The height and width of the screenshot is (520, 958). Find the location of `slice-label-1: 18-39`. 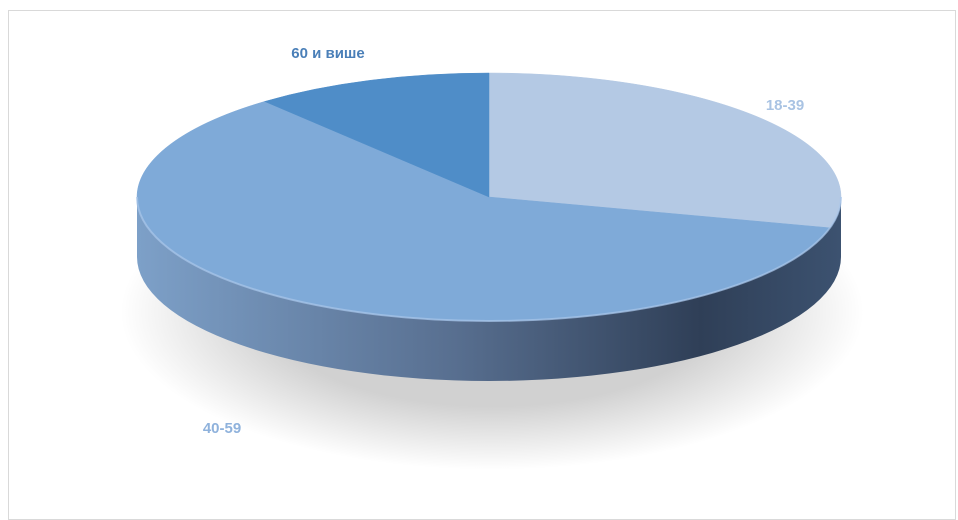

slice-label-1: 18-39 is located at coordinates (785, 105).